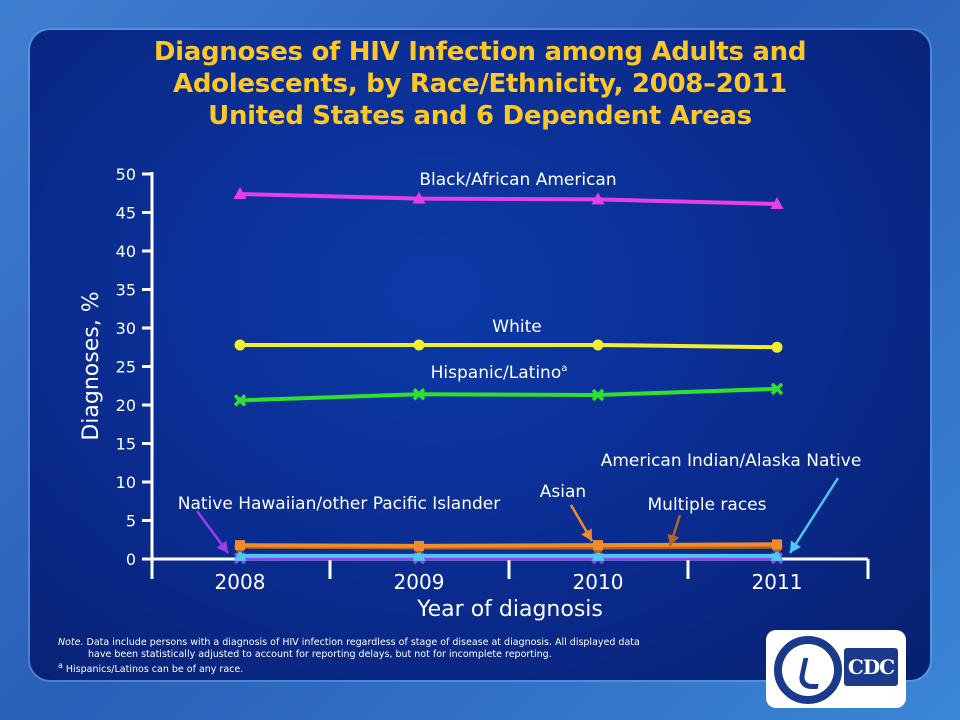 The height and width of the screenshot is (720, 960). What do you see at coordinates (126, 367) in the screenshot?
I see `y-tick-label: 25` at bounding box center [126, 367].